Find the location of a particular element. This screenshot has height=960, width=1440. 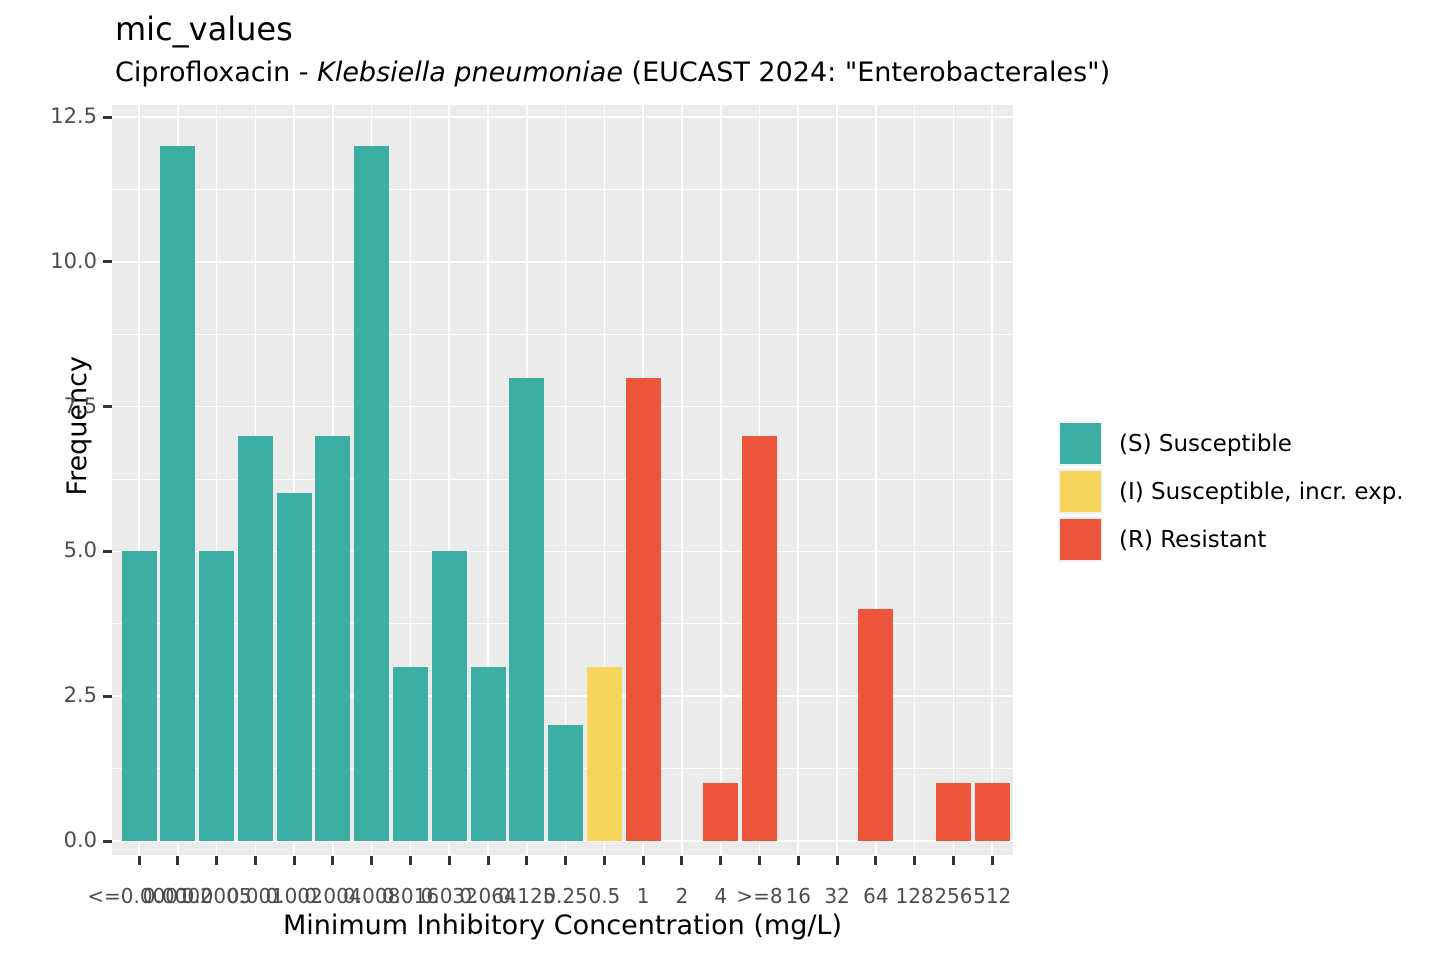

legend-swatch-R is located at coordinates (1080, 539).